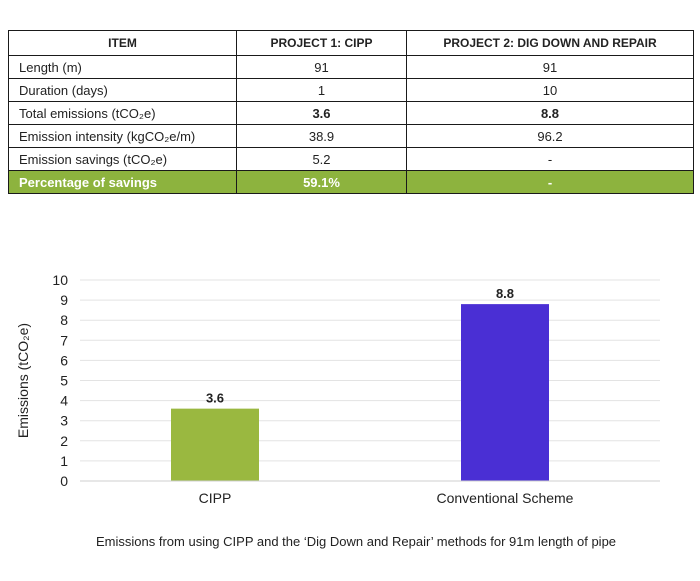  Describe the element at coordinates (64, 421) in the screenshot. I see `y-tick-label: 3` at that location.